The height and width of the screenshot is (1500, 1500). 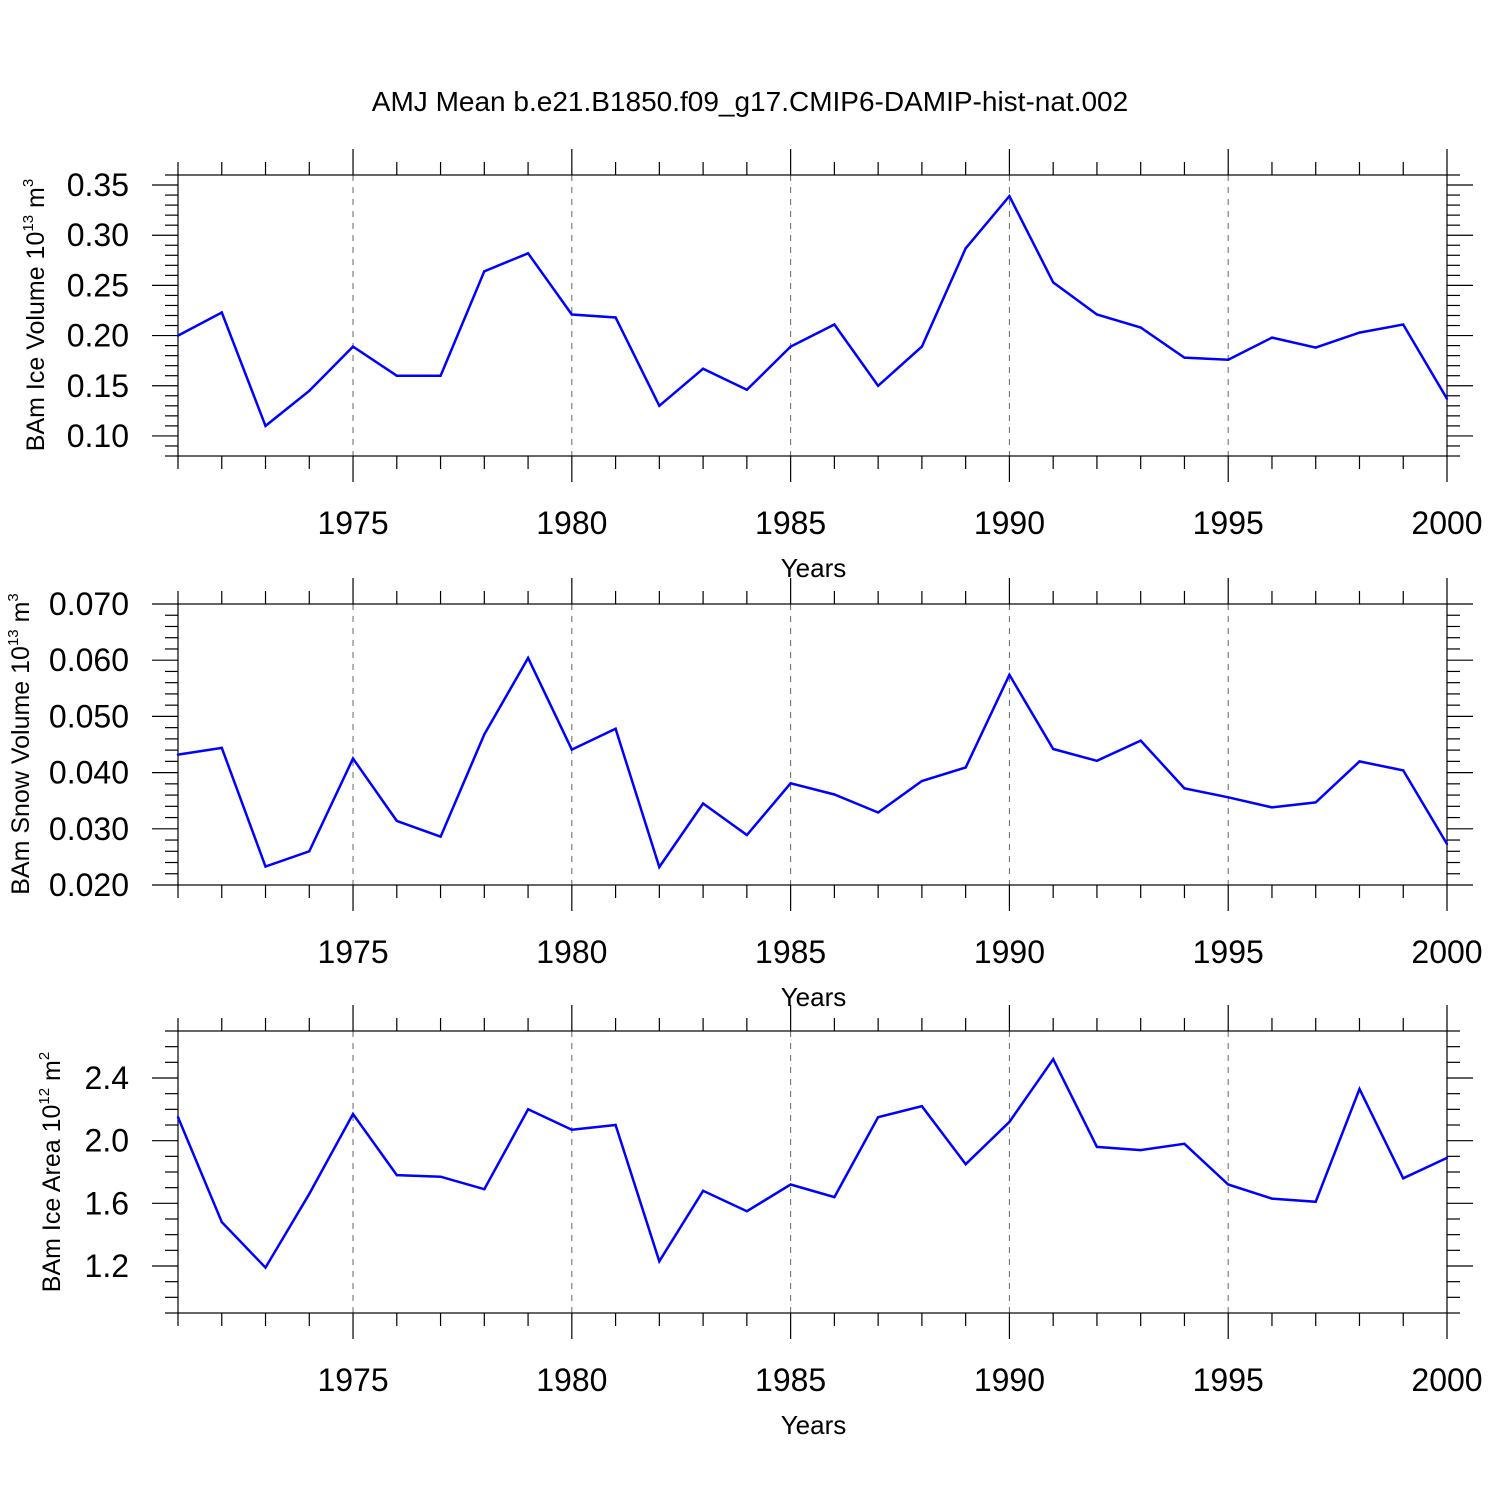 What do you see at coordinates (89, 829) in the screenshot?
I see `y-tick-label: 0.030` at bounding box center [89, 829].